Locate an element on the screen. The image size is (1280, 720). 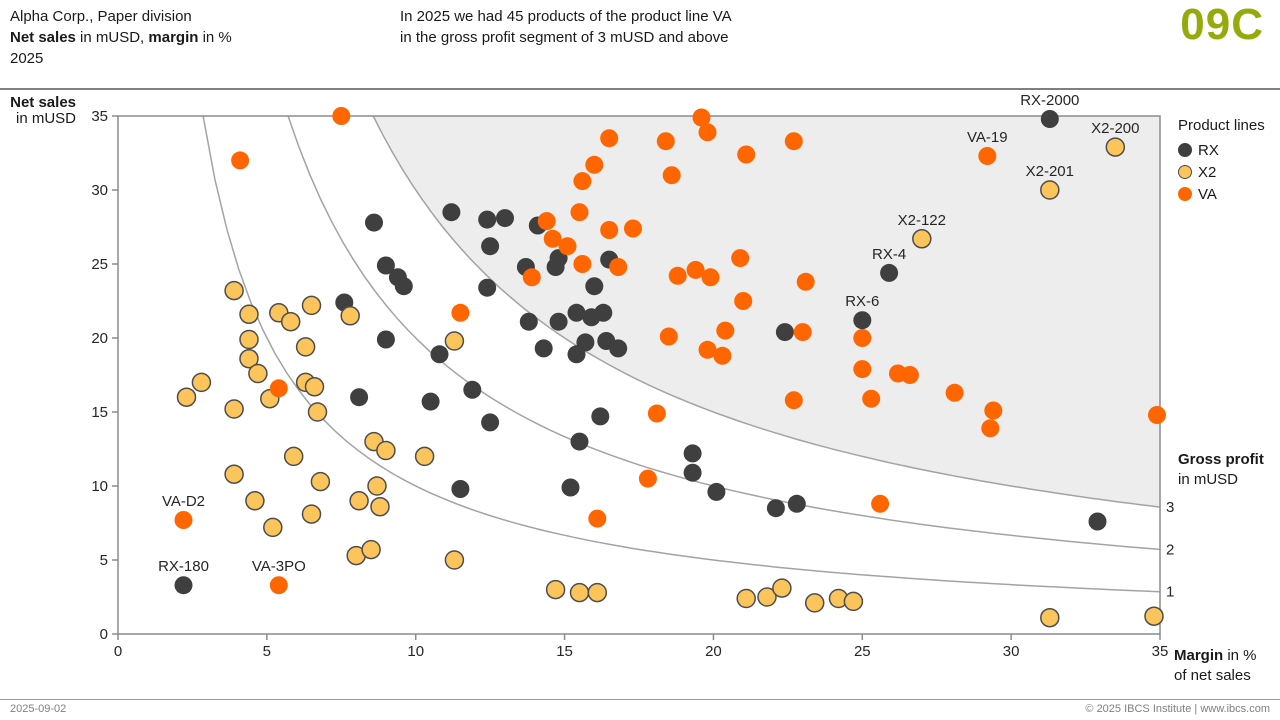
point-label-x2-122: X2-122 is located at coordinates (922, 220).